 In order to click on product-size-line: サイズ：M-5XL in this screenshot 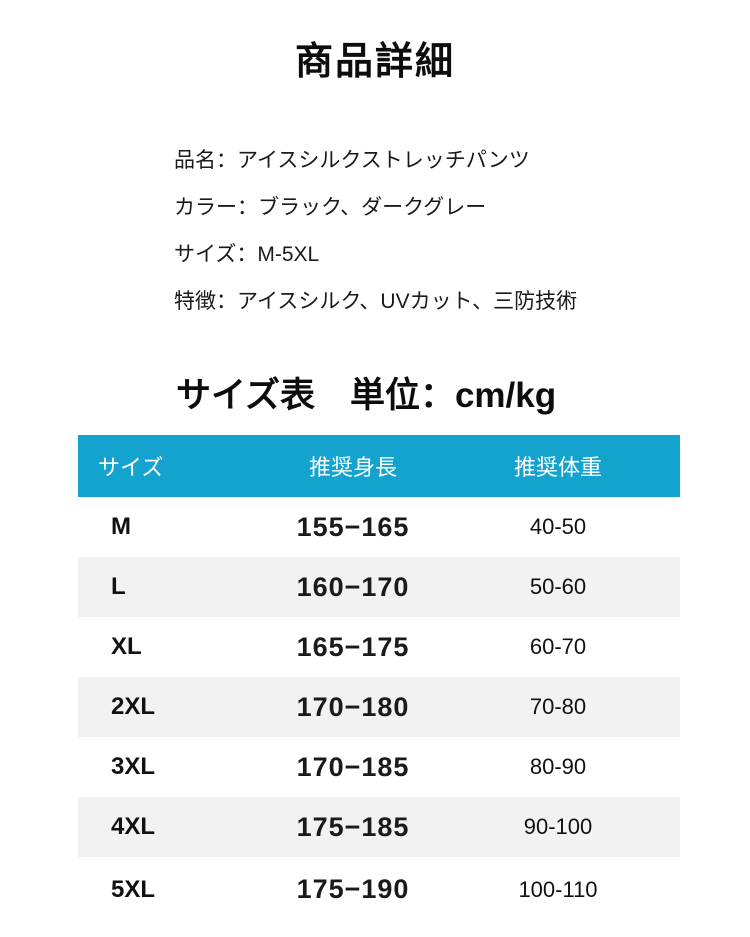, I will do `click(247, 254)`.